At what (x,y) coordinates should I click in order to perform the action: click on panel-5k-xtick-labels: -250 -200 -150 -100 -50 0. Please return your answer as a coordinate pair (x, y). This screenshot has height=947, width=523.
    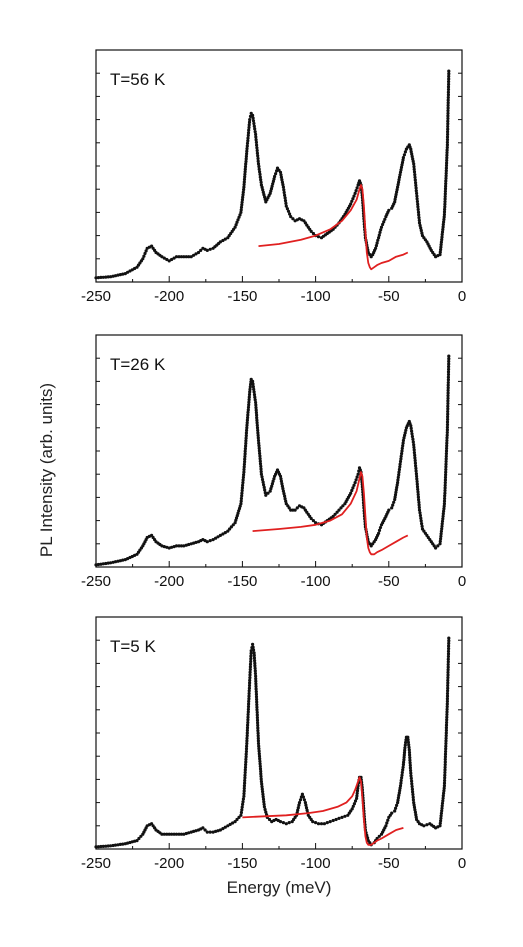
    Looking at the image, I should click on (273, 863).